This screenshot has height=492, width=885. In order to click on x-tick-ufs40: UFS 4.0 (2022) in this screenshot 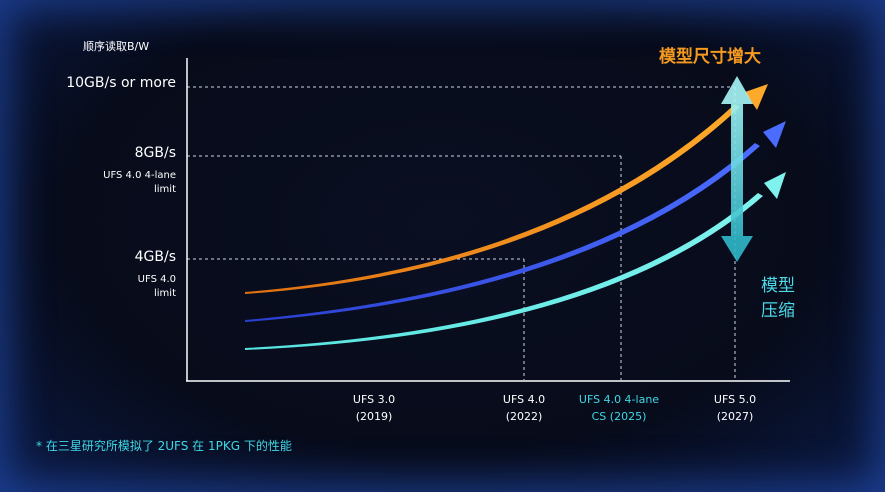, I will do `click(524, 408)`.